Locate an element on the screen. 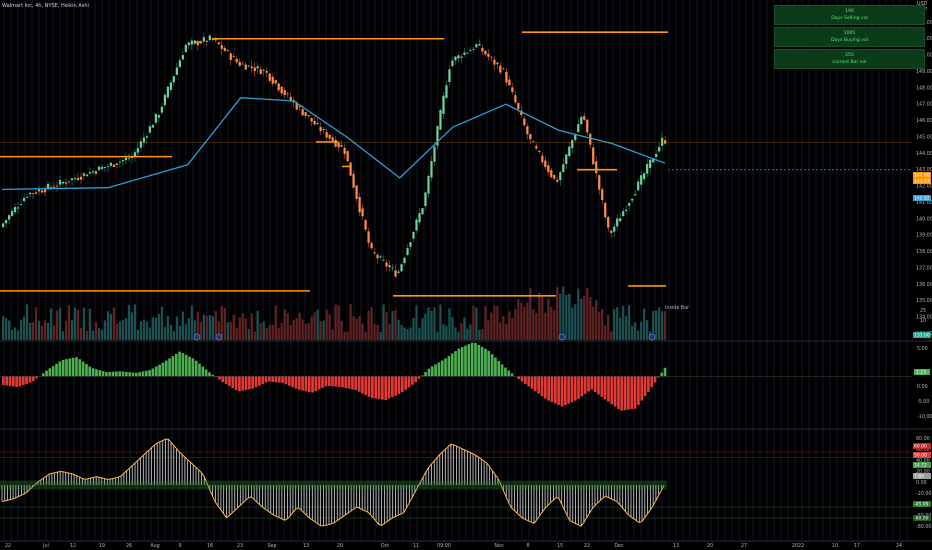 This screenshot has width=932, height=550. y-tick-label: 135.00 is located at coordinates (924, 301).